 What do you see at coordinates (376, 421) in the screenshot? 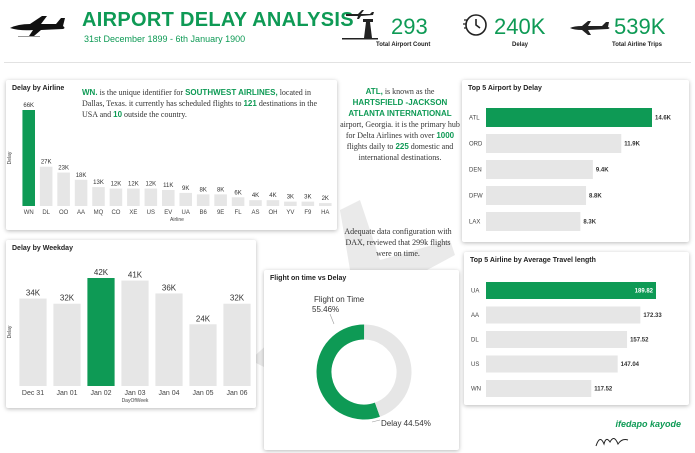
I see `delay-leader` at bounding box center [376, 421].